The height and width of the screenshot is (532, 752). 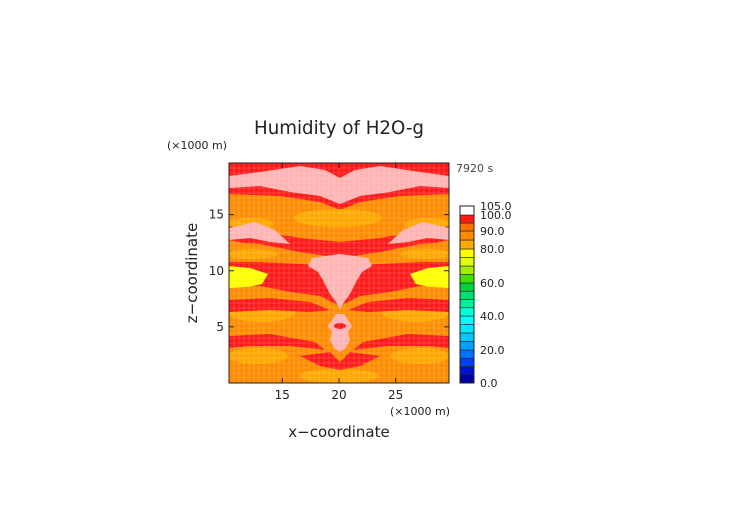 I want to click on field-region-yellow-right, so click(x=429, y=277).